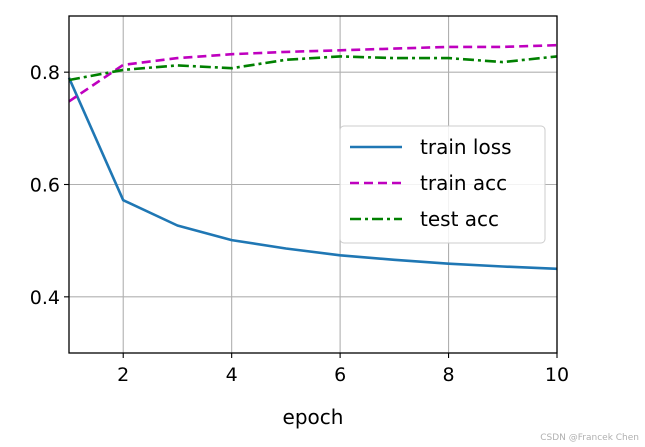 The image size is (645, 447). Describe the element at coordinates (340, 375) in the screenshot. I see `x-tick-label: 6` at that location.